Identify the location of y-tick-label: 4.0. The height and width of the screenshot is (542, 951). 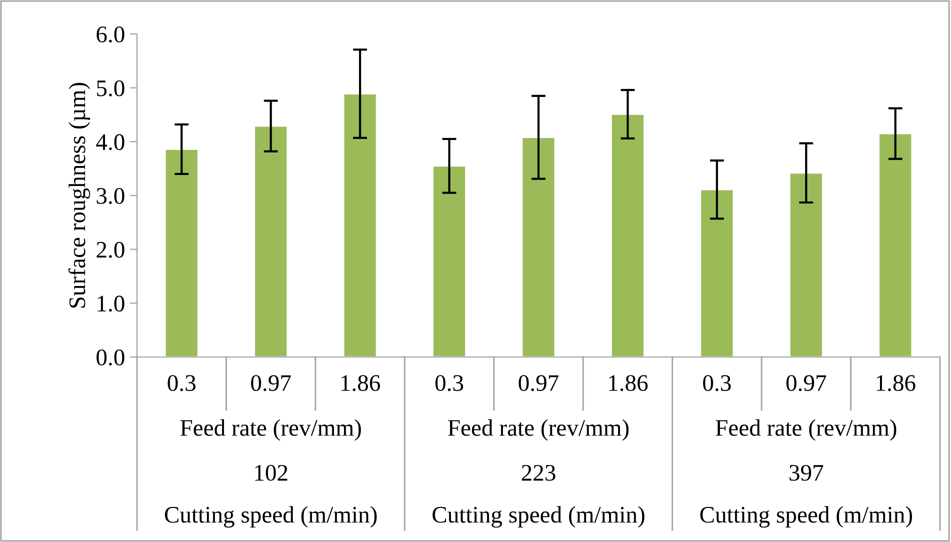
(110, 142).